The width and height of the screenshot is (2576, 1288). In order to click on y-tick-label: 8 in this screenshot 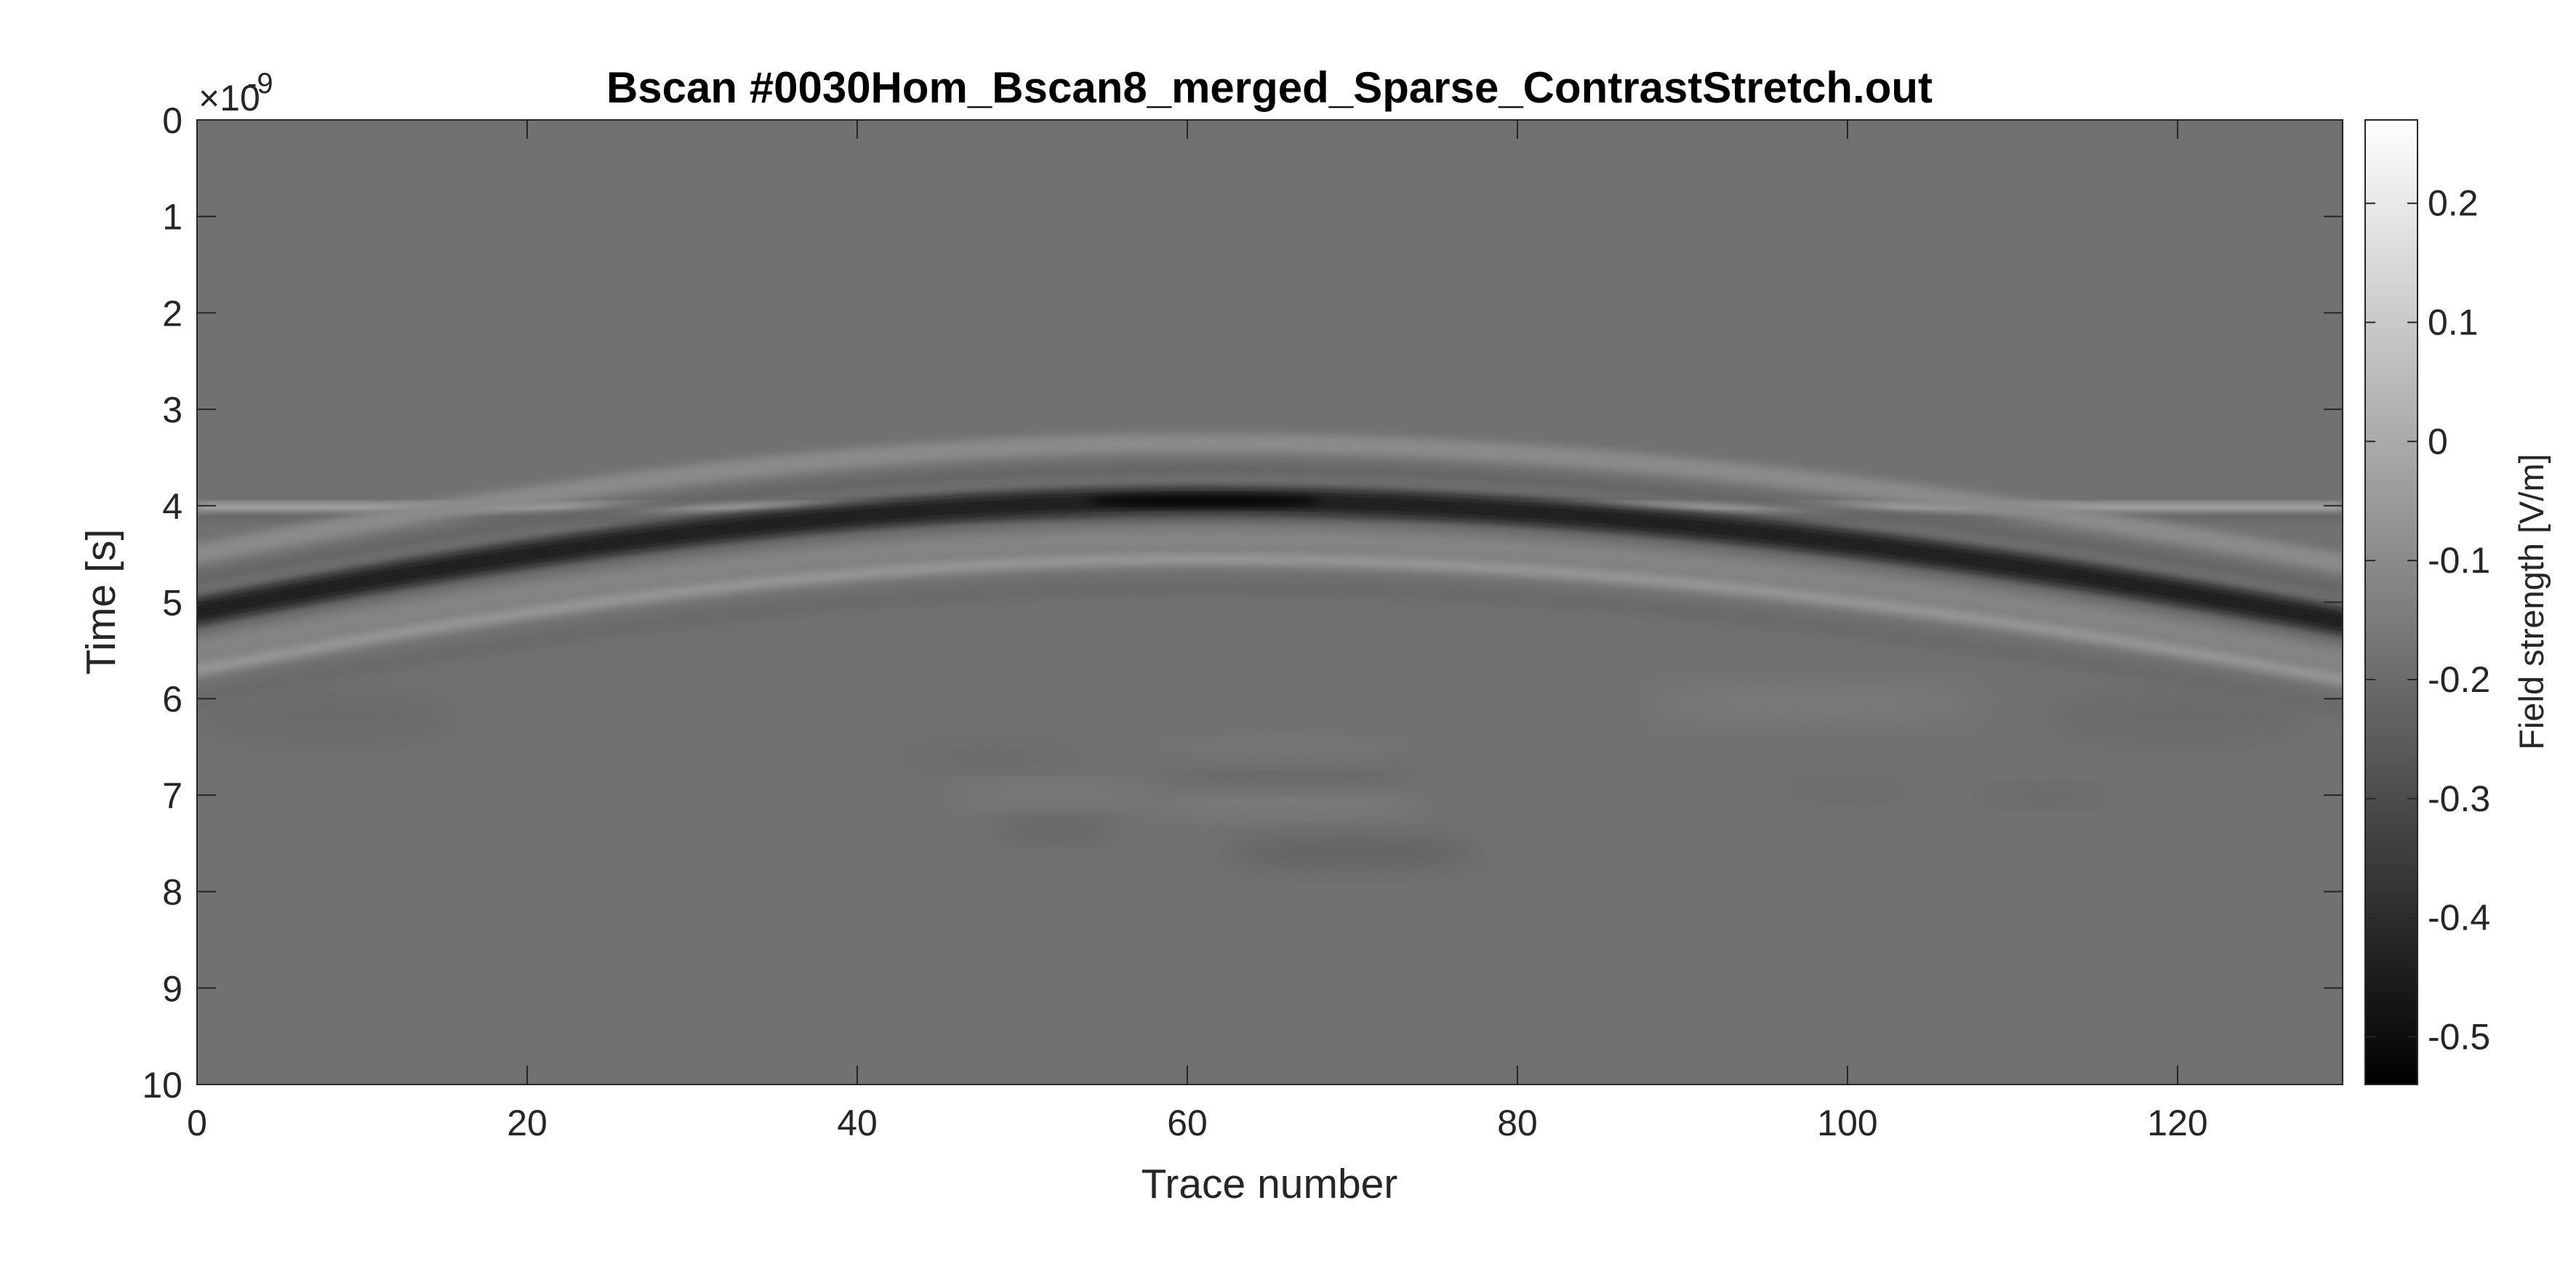, I will do `click(172, 892)`.